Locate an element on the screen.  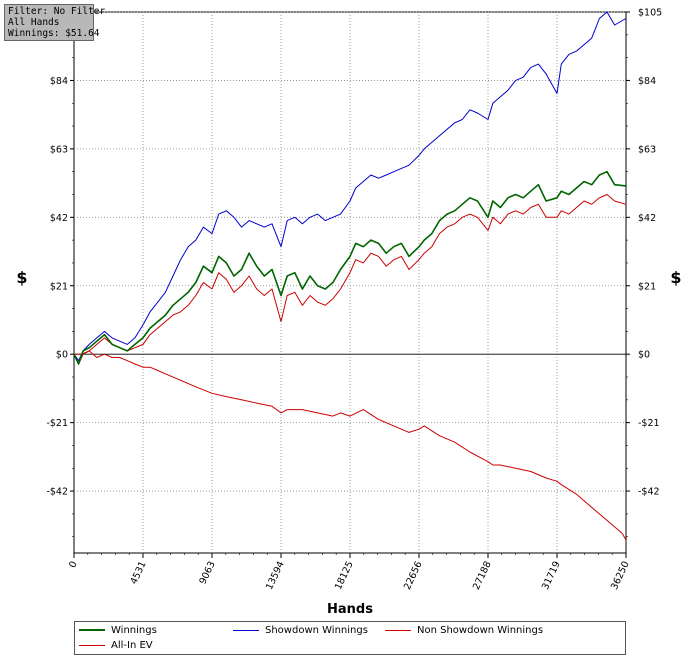
legend-item-all-in-ev: All-In EV is located at coordinates (116, 645).